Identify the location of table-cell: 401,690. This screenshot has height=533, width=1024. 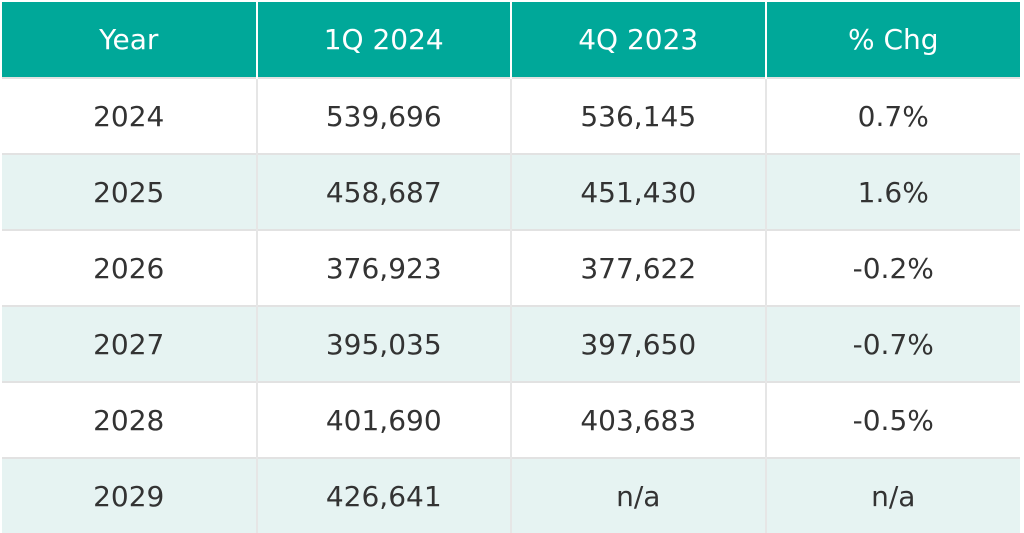
(384, 419).